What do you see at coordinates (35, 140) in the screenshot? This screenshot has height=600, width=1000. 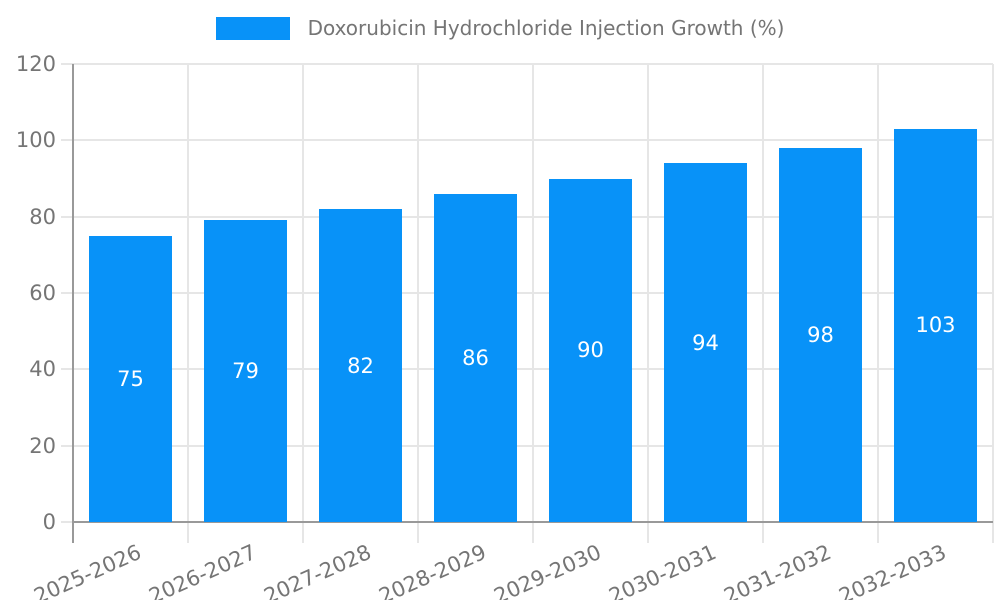 I see `y-axis-tick-label: 100` at bounding box center [35, 140].